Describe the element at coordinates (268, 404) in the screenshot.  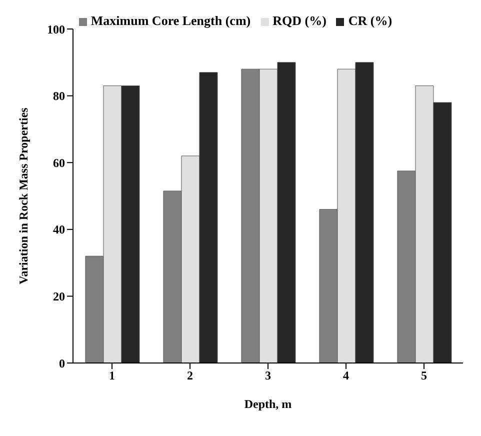
I see `x-axis-title: Depth, m` at that location.